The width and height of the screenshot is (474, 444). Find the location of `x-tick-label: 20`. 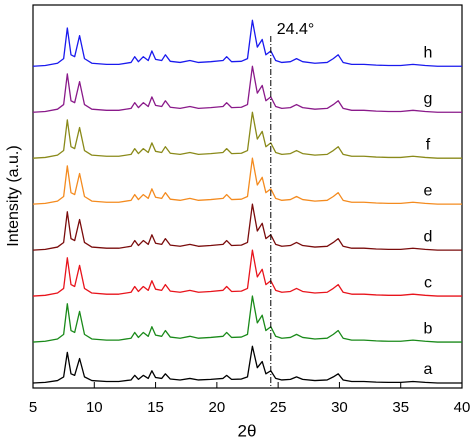

x-tick-label: 20 is located at coordinates (217, 407).